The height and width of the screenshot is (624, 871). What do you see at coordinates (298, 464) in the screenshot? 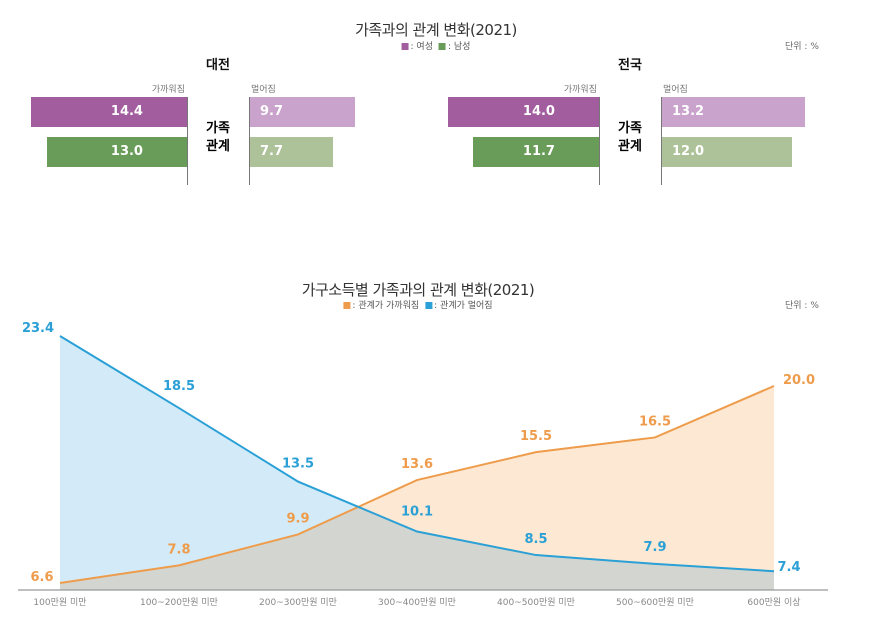
I see `data-label-farther: 13.5` at bounding box center [298, 464].